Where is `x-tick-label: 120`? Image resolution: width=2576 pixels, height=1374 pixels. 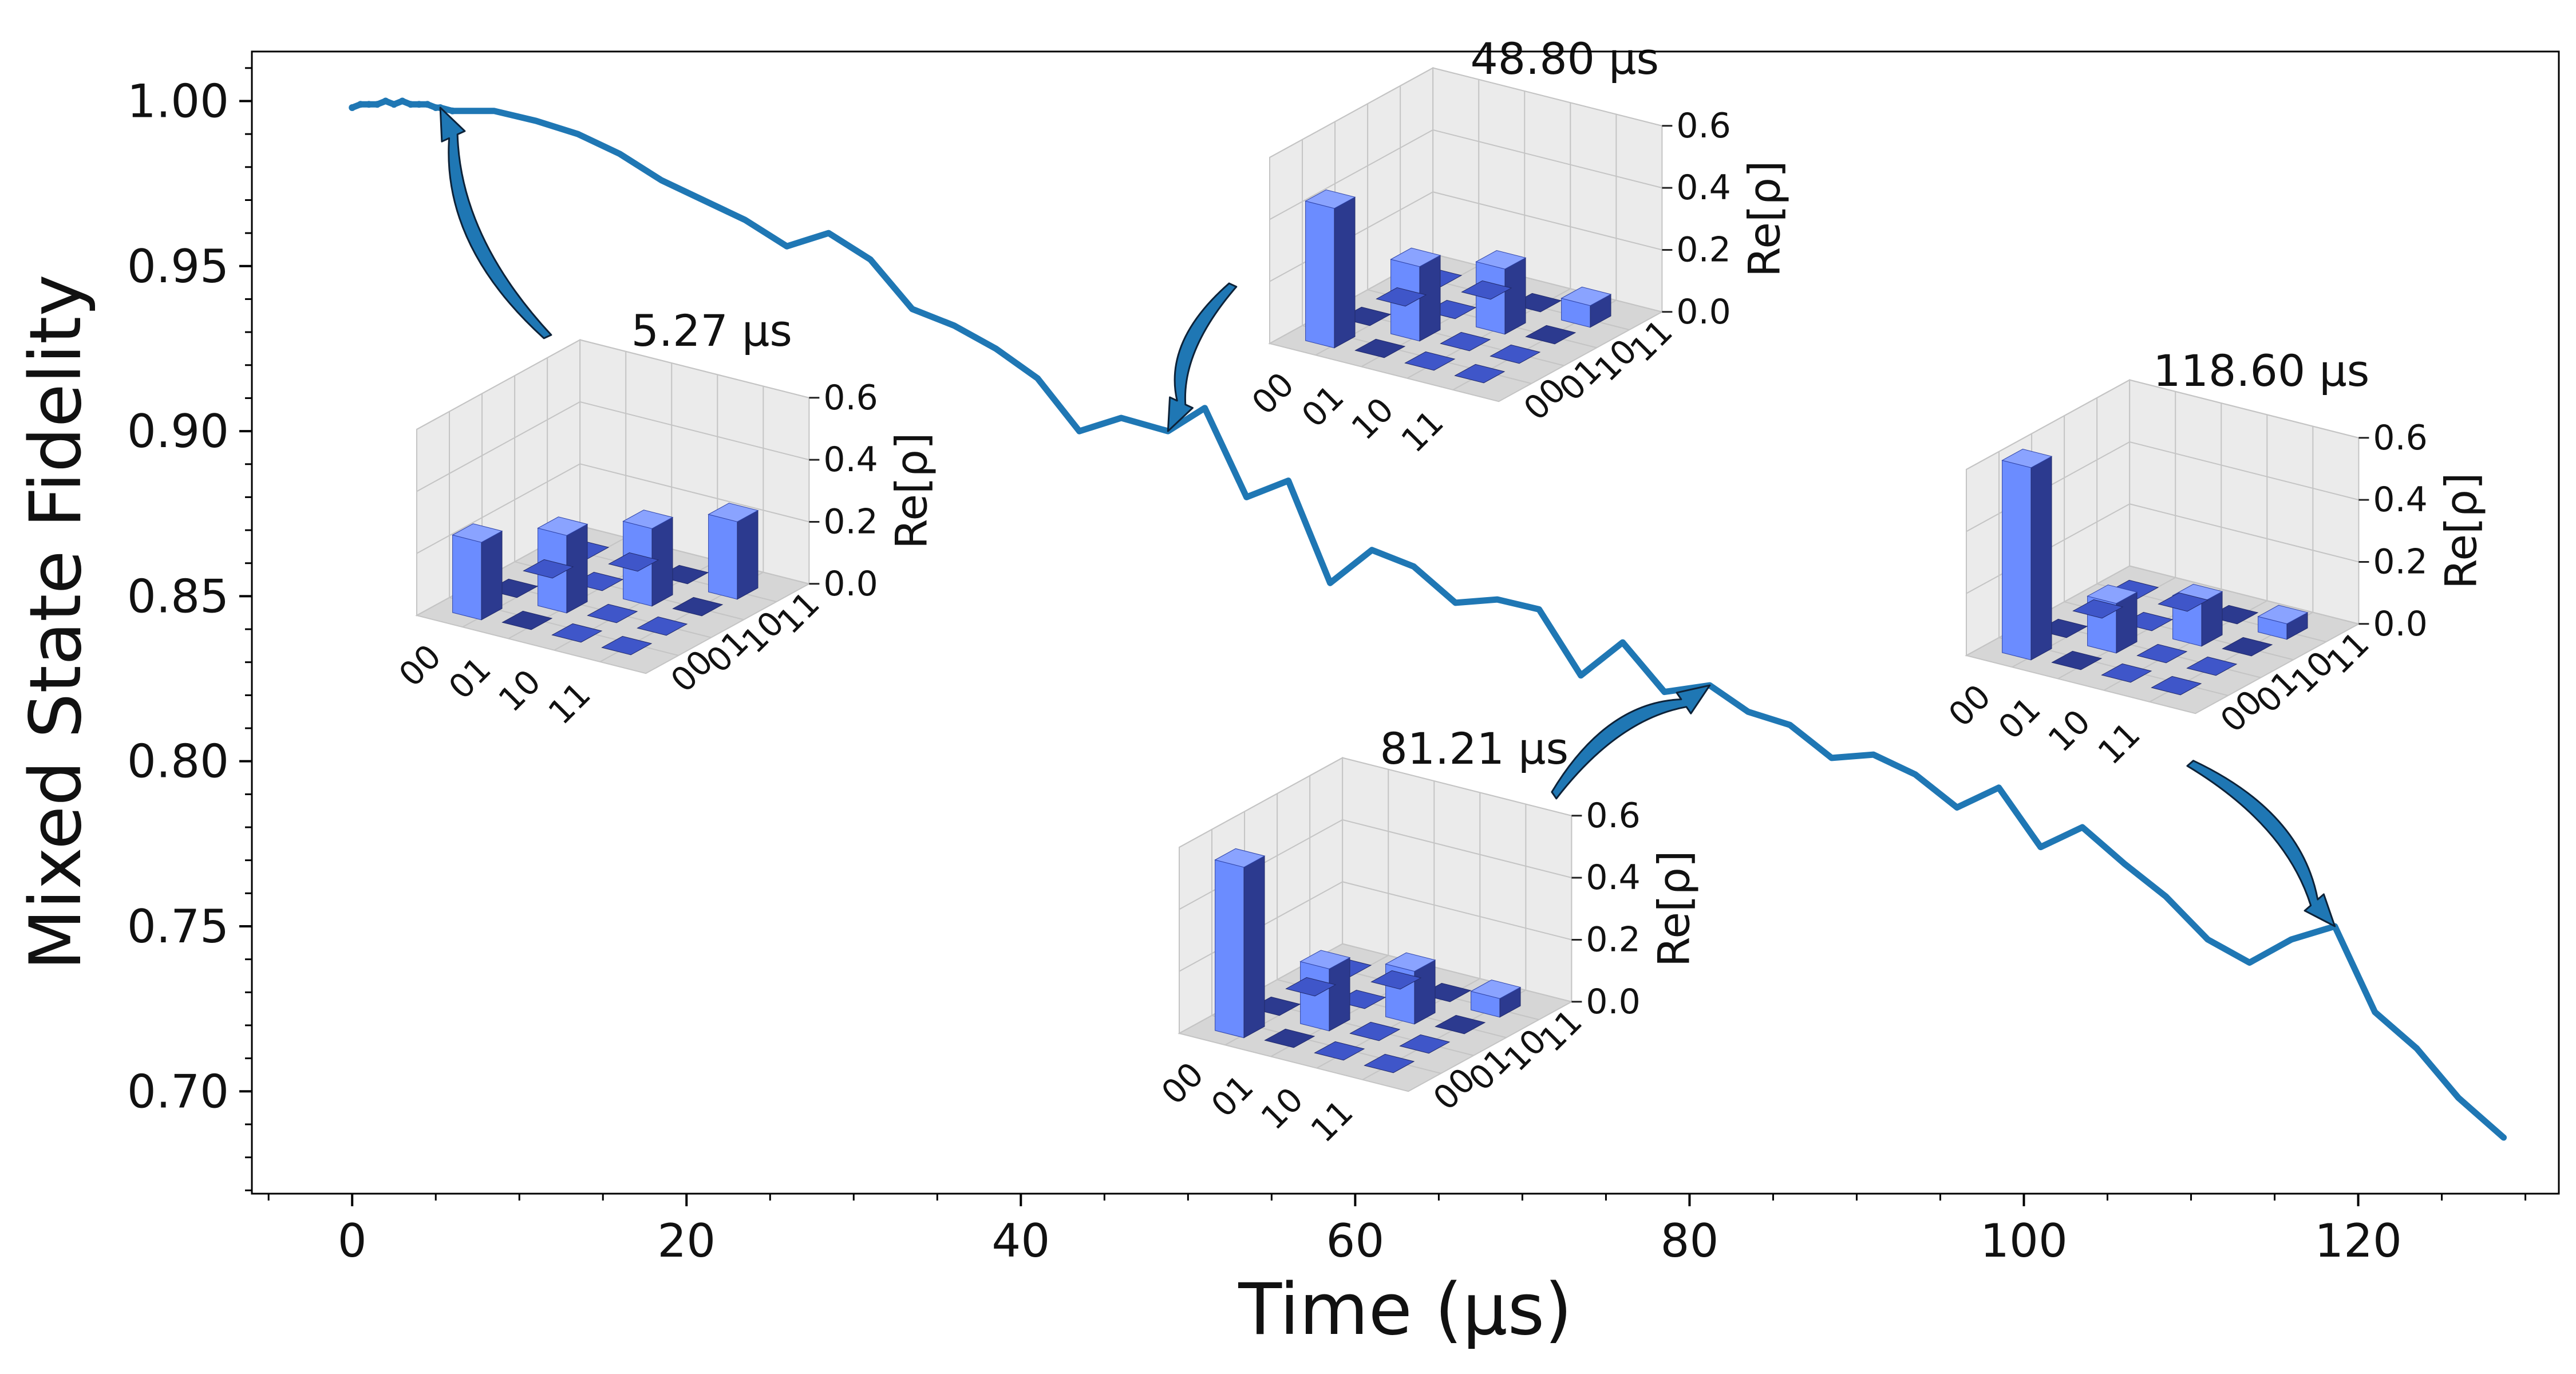
x-tick-label: 120 is located at coordinates (2358, 1241).